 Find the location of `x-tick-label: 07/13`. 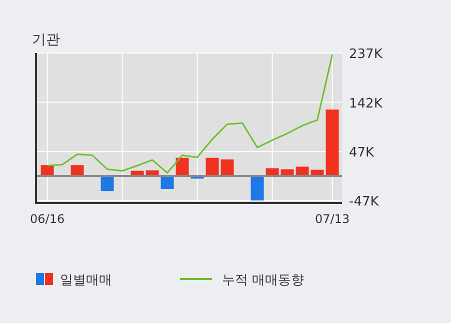

x-tick-label: 07/13 is located at coordinates (332, 219).